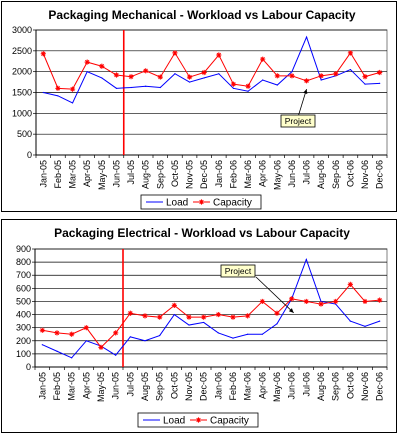 Image resolution: width=400 pixels, height=435 pixels. Describe the element at coordinates (23, 275) in the screenshot. I see `y-tick-label: 700` at that location.